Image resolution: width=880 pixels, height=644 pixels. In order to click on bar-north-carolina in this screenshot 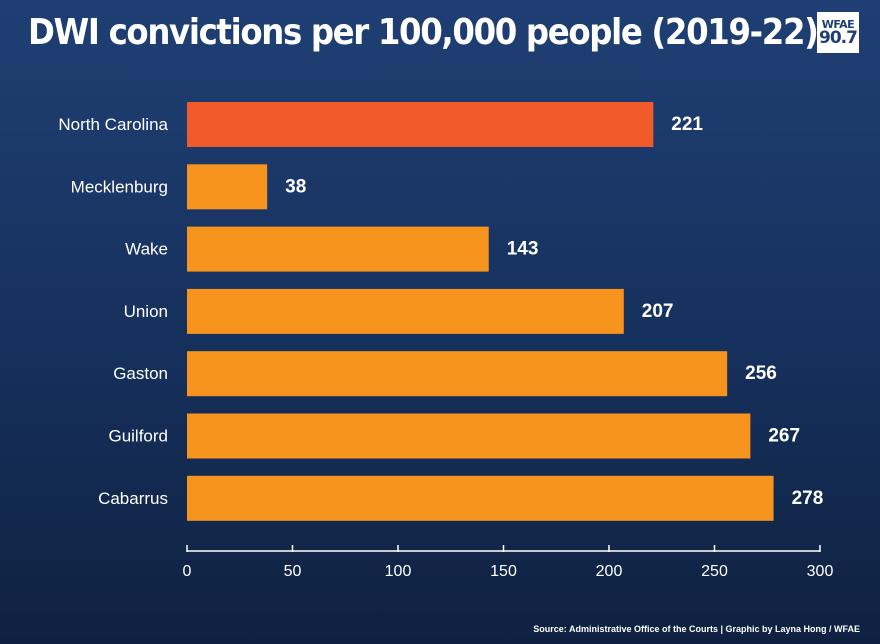, I will do `click(420, 124)`.